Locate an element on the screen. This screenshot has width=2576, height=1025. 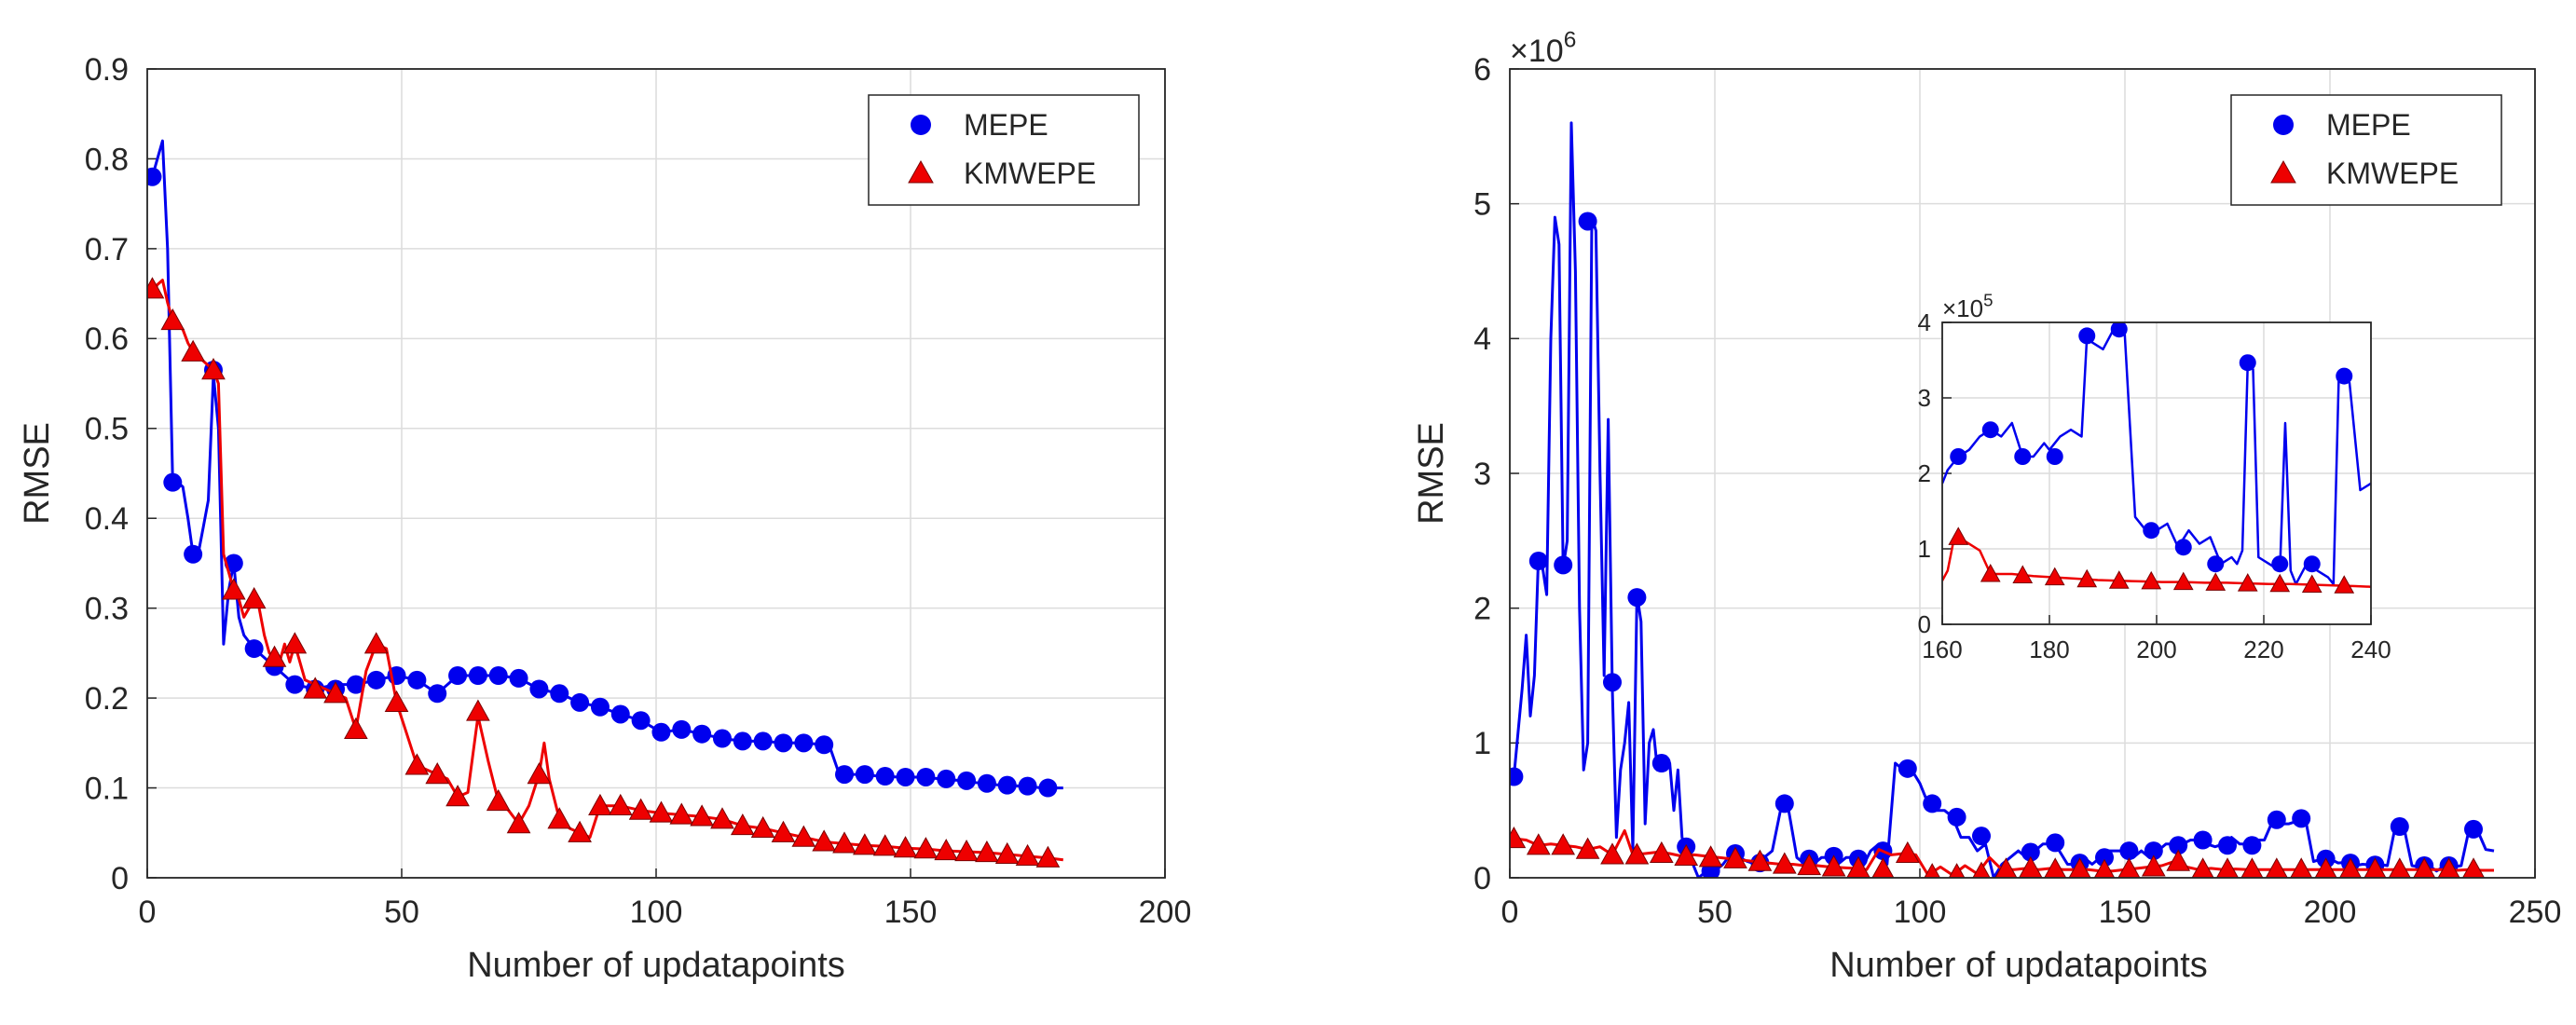
right-y-exponent-base: ×10 is located at coordinates (1537, 51).